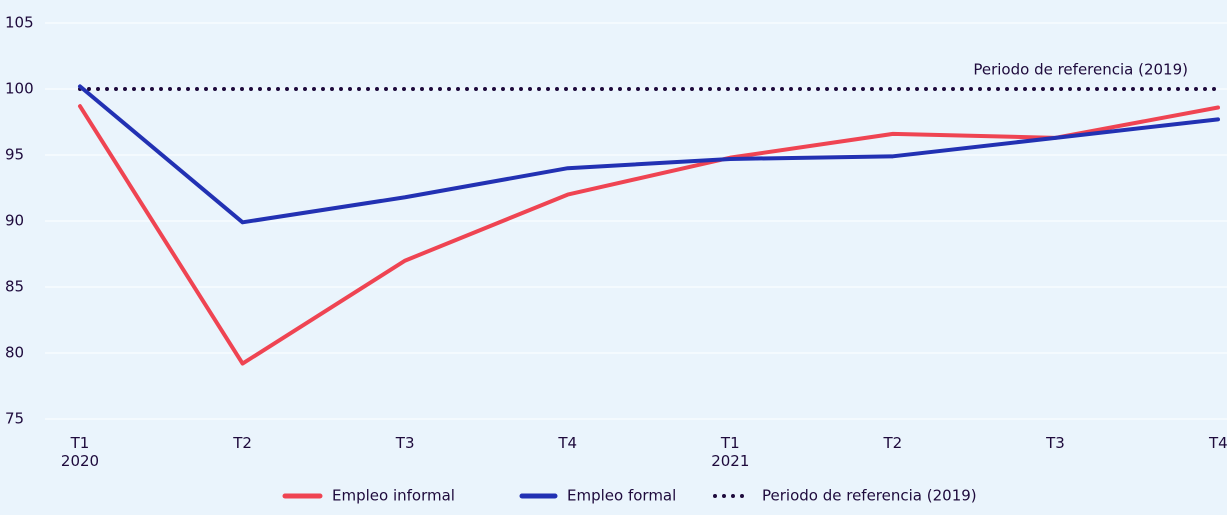 Image resolution: width=1227 pixels, height=515 pixels. I want to click on legend-label: Periodo de referencia (2019), so click(869, 496).